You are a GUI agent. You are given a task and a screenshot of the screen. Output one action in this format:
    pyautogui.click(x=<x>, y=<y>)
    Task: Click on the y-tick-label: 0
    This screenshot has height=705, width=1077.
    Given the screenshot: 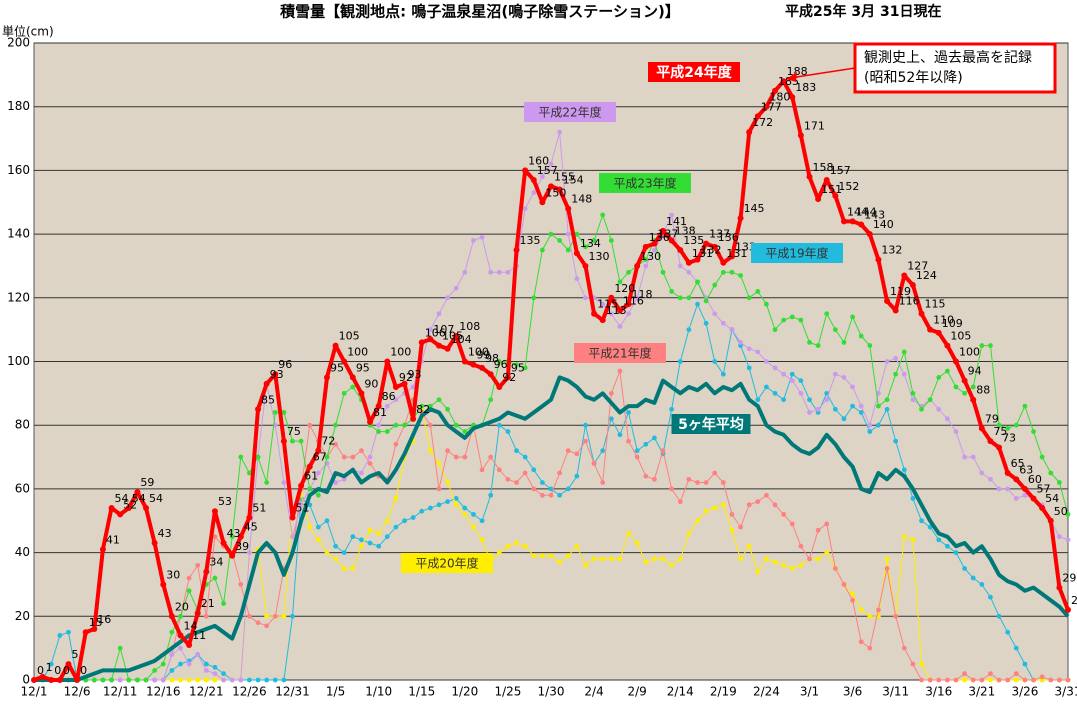 What is the action you would take?
    pyautogui.click(x=26, y=680)
    